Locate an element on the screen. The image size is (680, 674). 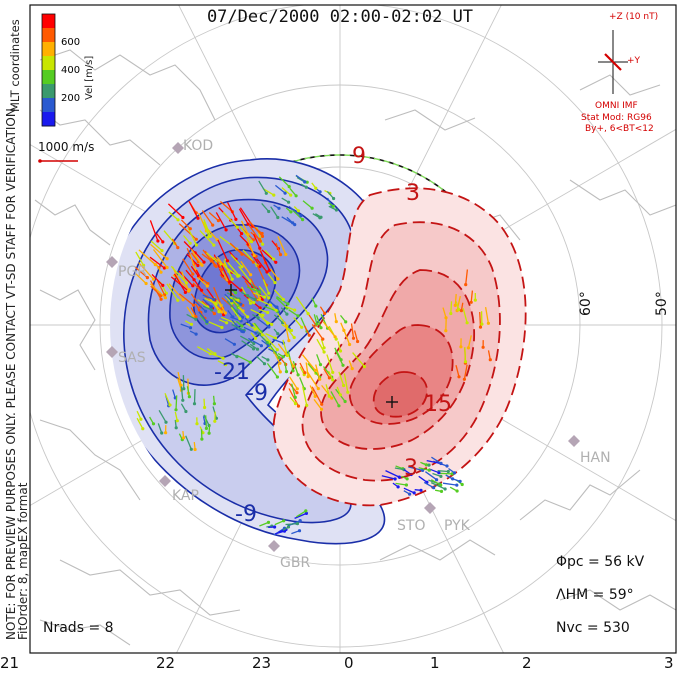
scale-vector-label: 1000 m/s is located at coordinates (66, 147).